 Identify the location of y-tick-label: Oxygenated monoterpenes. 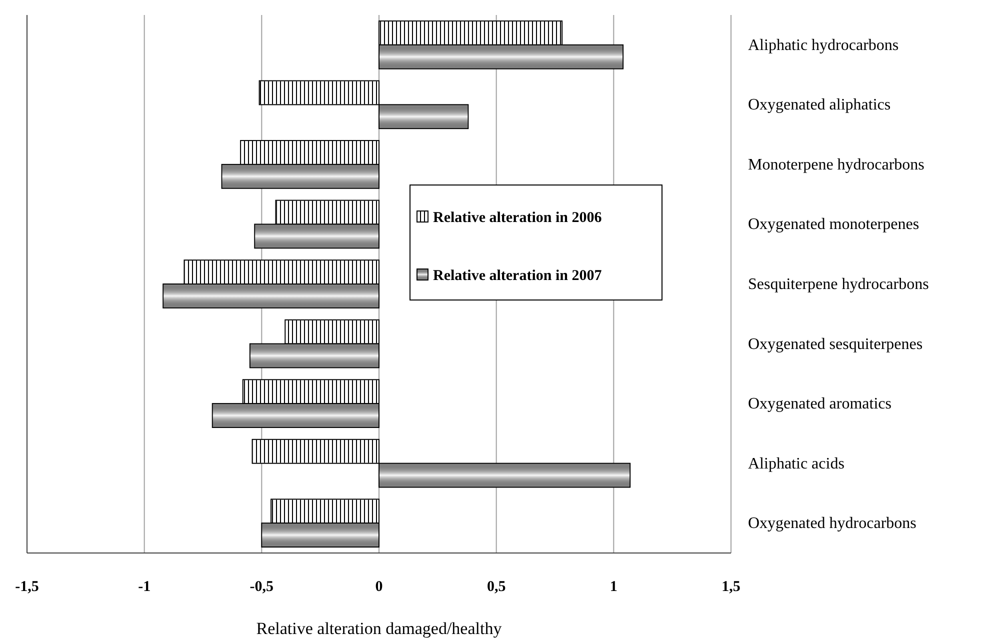
(834, 225).